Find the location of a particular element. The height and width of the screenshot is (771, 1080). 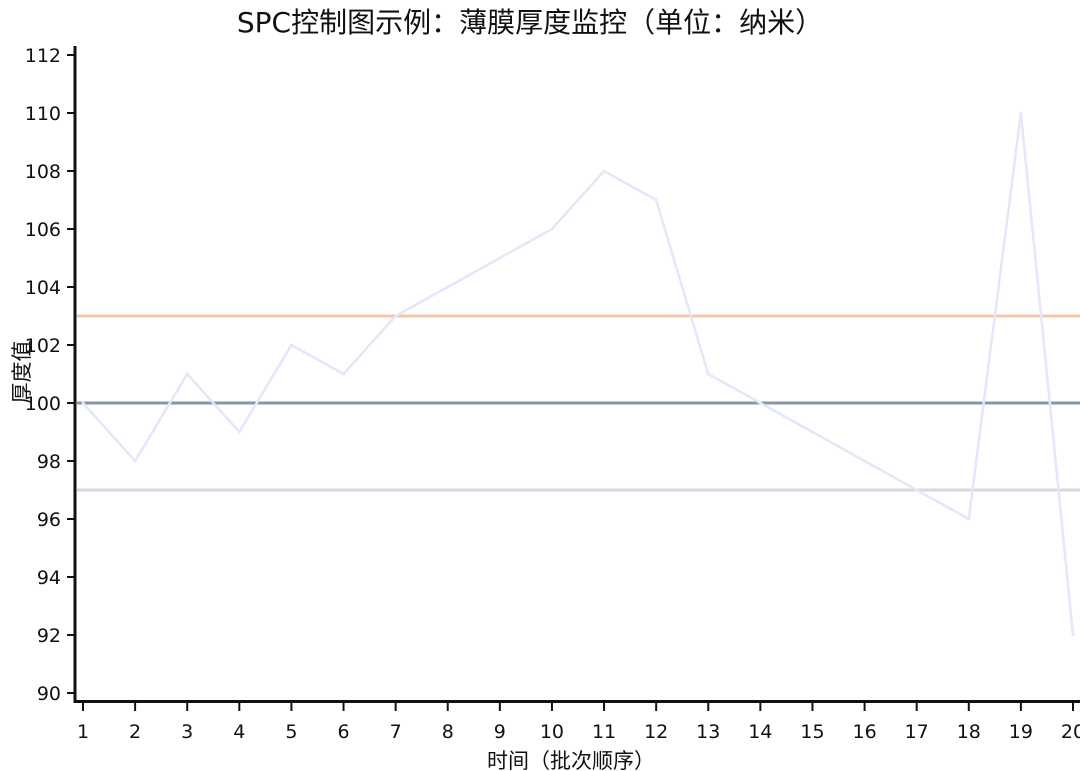

x-tick-label: 7 is located at coordinates (396, 732).